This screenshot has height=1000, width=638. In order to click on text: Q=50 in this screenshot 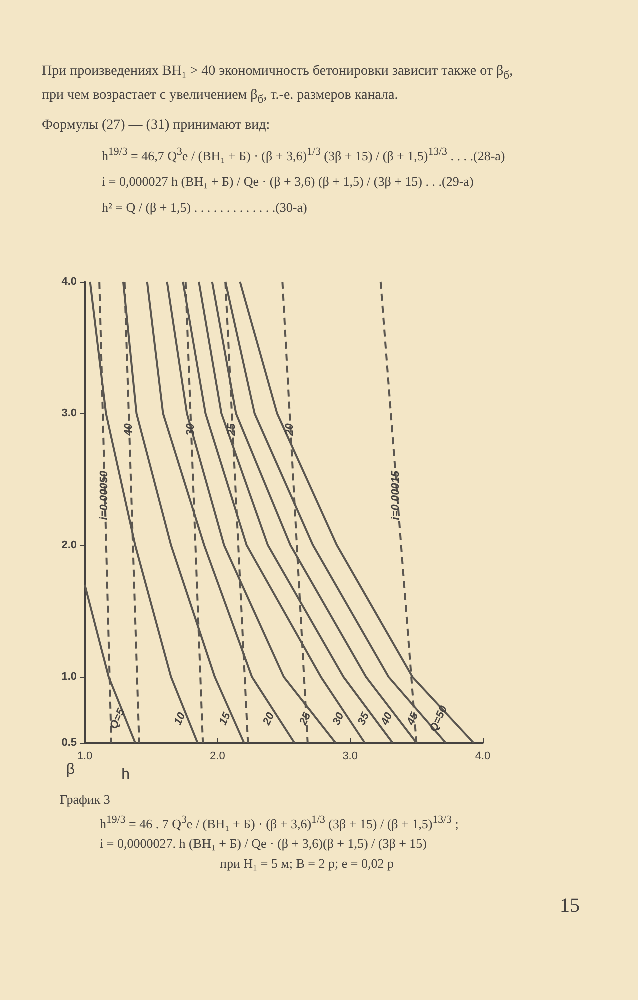, I will do `click(439, 719)`.